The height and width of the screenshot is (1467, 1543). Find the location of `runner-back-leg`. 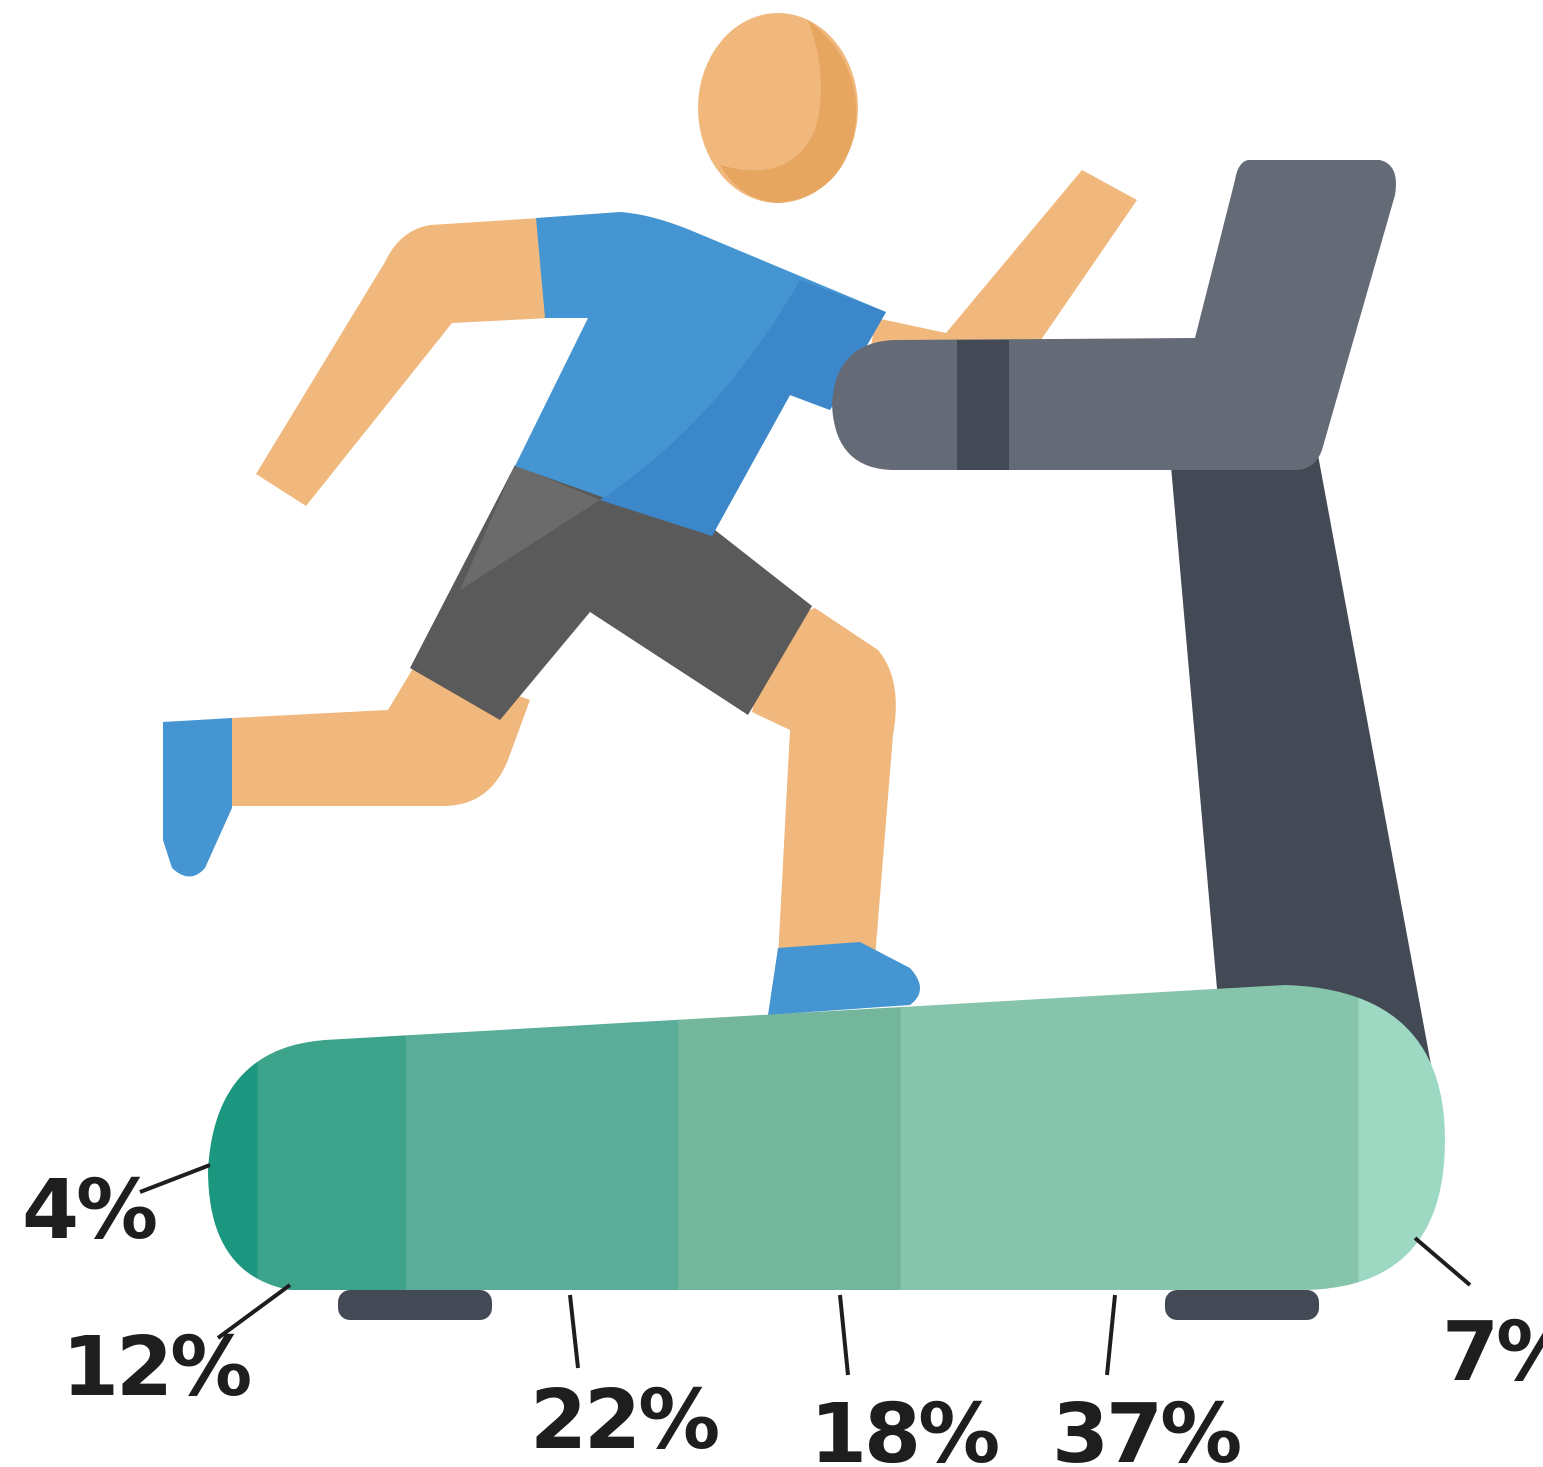

runner-back-leg is located at coordinates (381, 733).